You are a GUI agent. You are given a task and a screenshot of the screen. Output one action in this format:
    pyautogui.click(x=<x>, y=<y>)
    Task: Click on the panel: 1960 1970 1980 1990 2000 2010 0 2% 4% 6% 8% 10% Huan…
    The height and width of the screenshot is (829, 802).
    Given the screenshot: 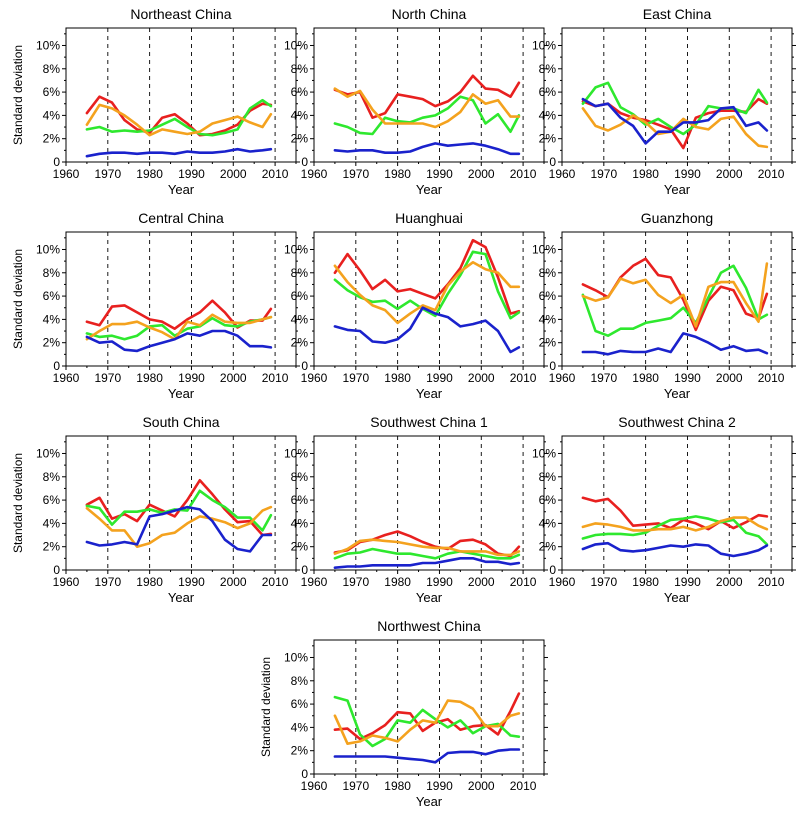 What is the action you would take?
    pyautogui.click(x=416, y=305)
    